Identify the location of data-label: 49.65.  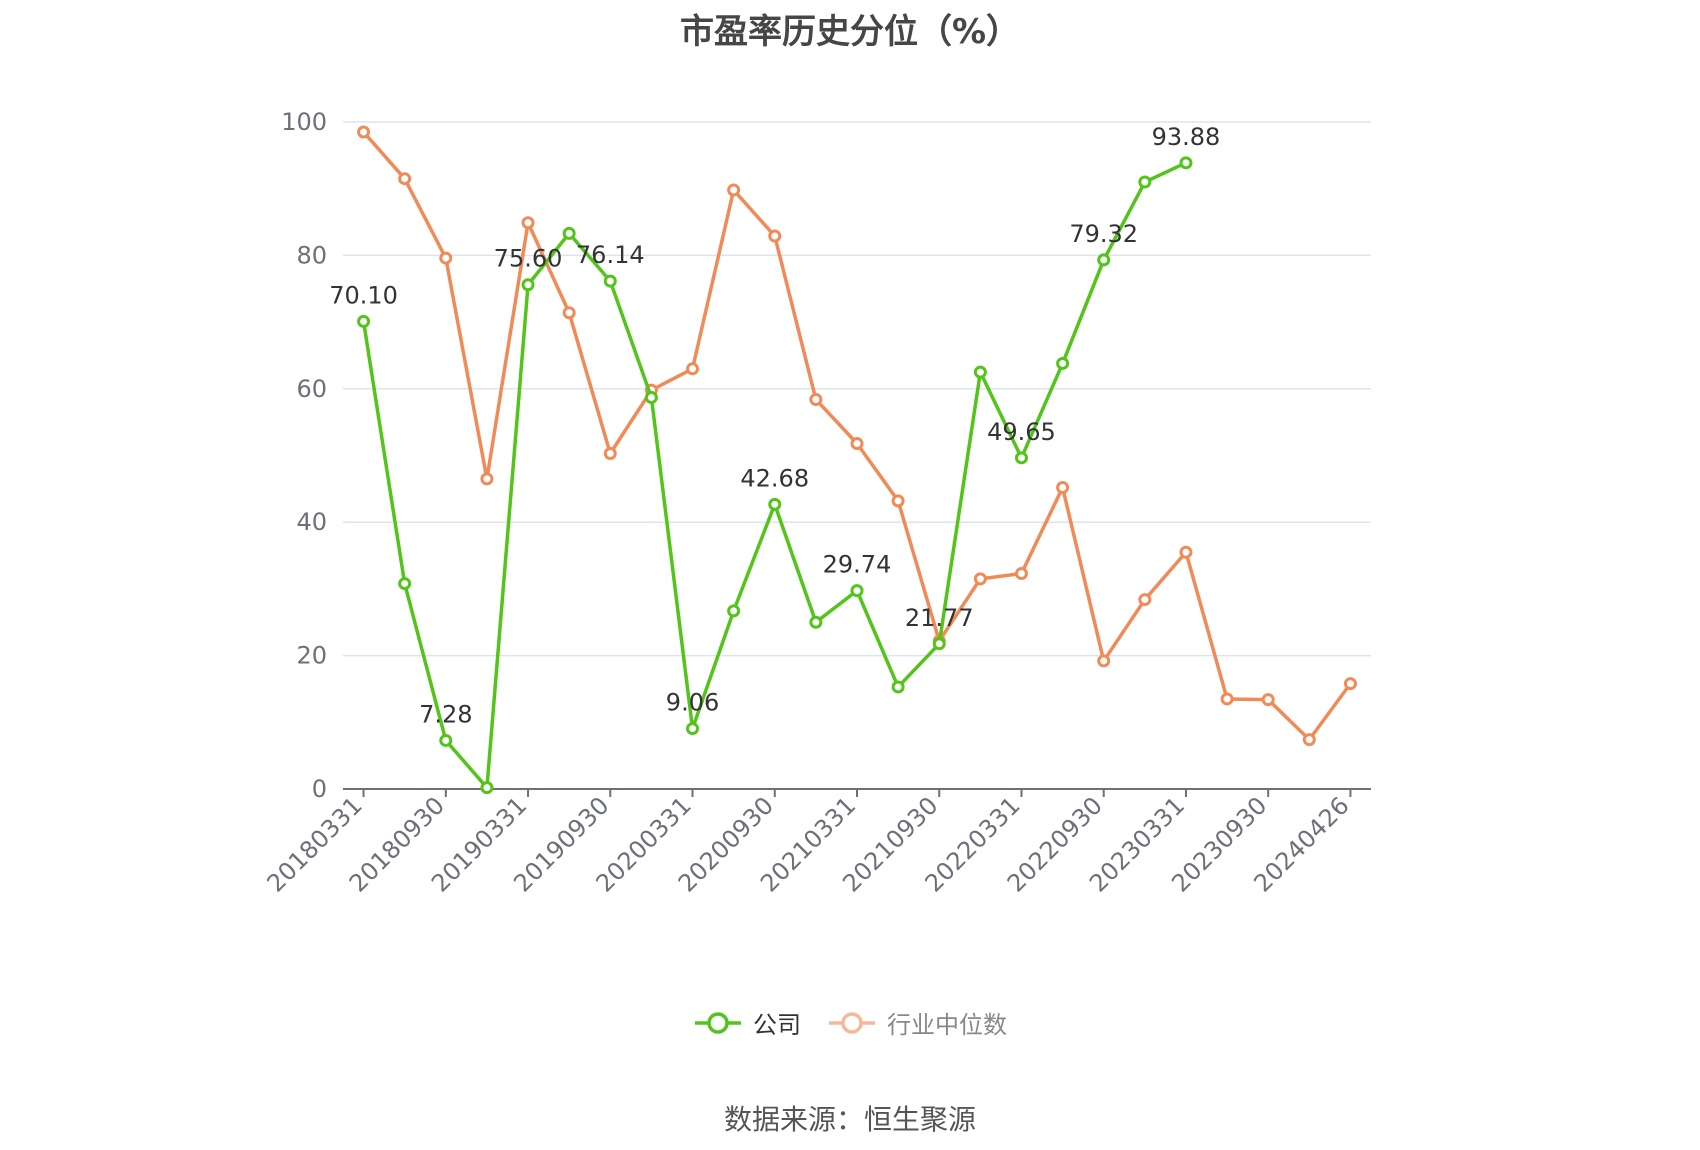
(1021, 432).